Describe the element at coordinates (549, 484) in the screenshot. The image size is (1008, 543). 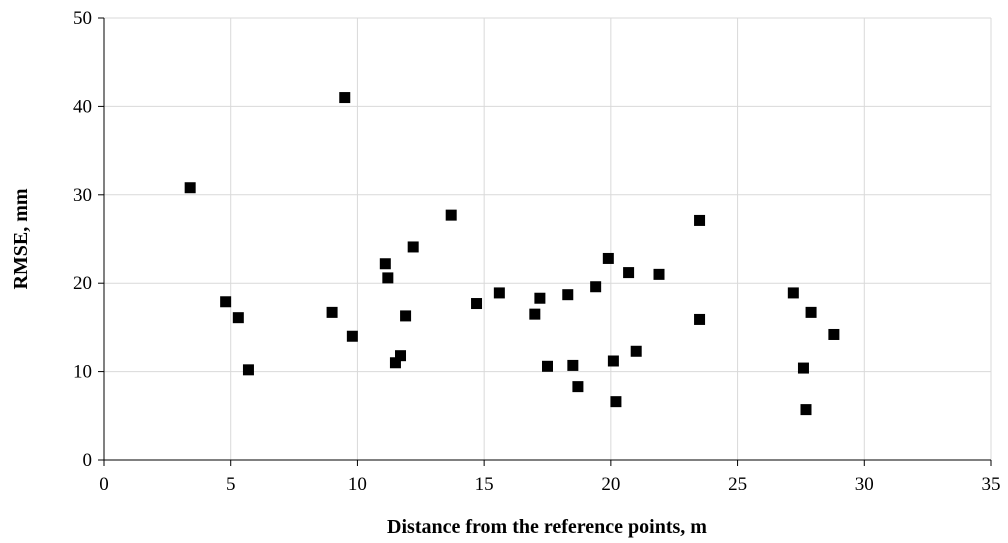
I see `x-tick-labels: 0 5 10 15 20 25 30 35` at that location.